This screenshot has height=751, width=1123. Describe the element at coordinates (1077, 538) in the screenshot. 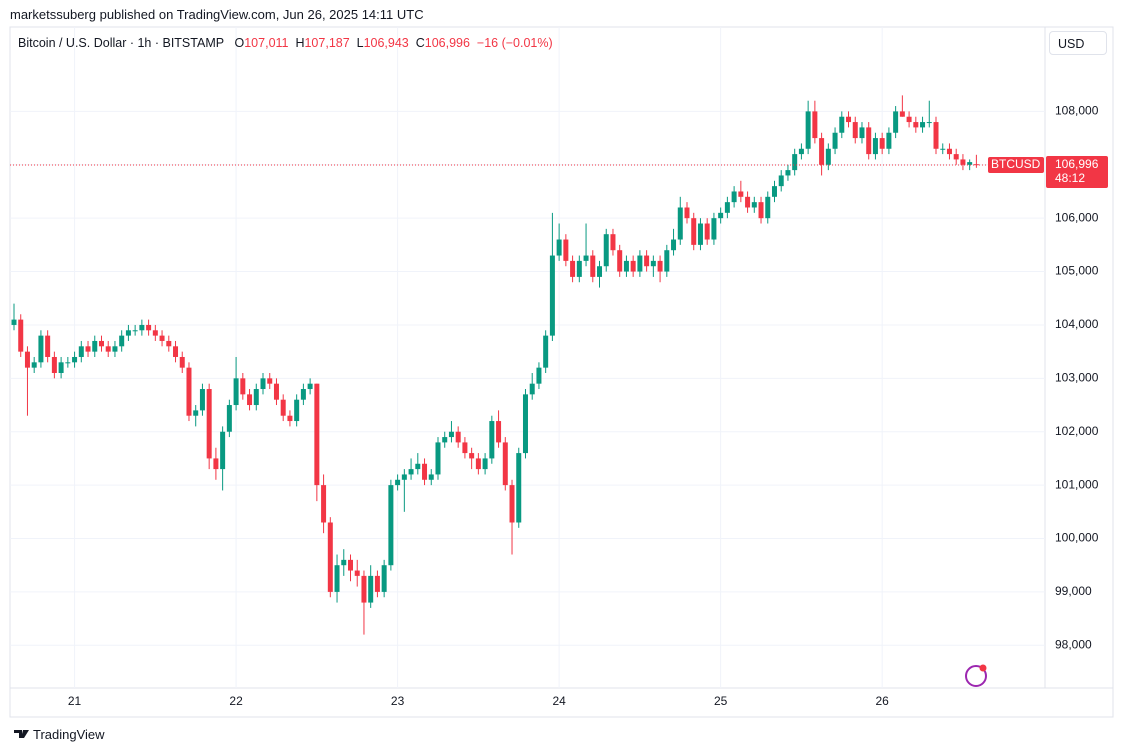

I see `y-tick-label: 100,000` at that location.